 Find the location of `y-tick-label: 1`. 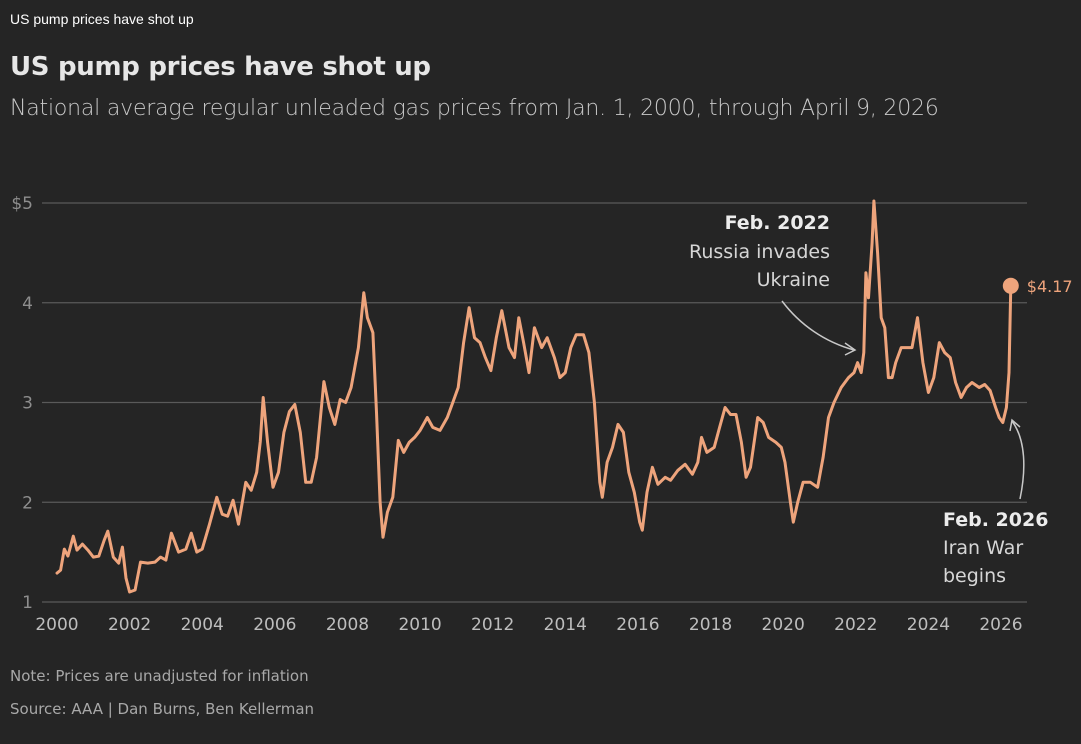

y-tick-label: 1 is located at coordinates (27, 603).